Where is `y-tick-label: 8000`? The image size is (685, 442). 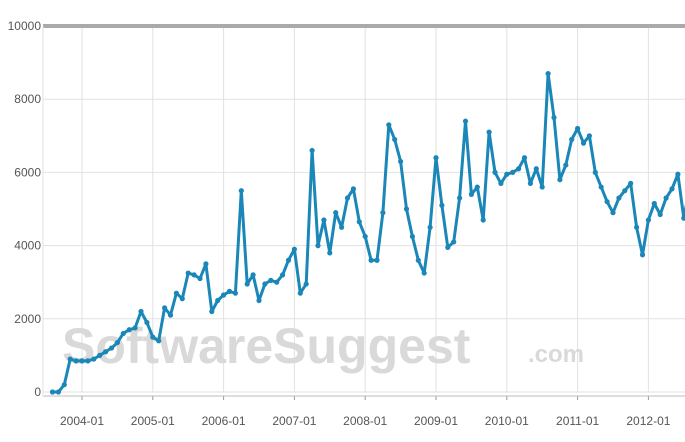 y-tick-label: 8000 is located at coordinates (27, 99).